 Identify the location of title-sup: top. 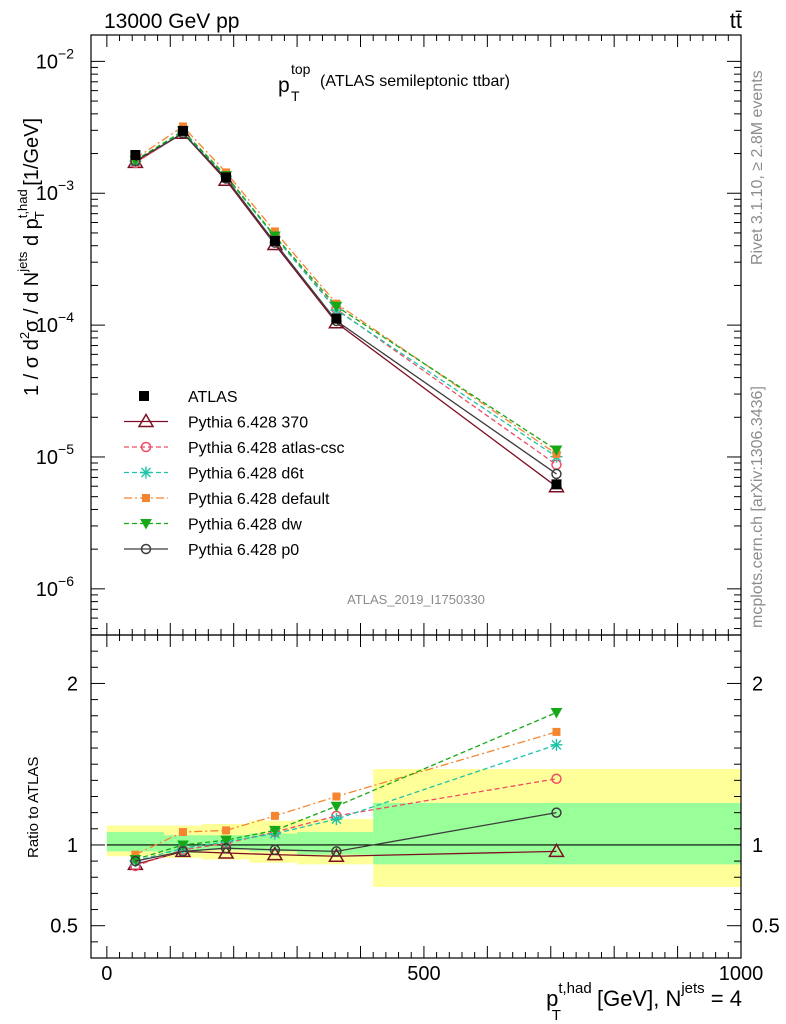
(301, 69).